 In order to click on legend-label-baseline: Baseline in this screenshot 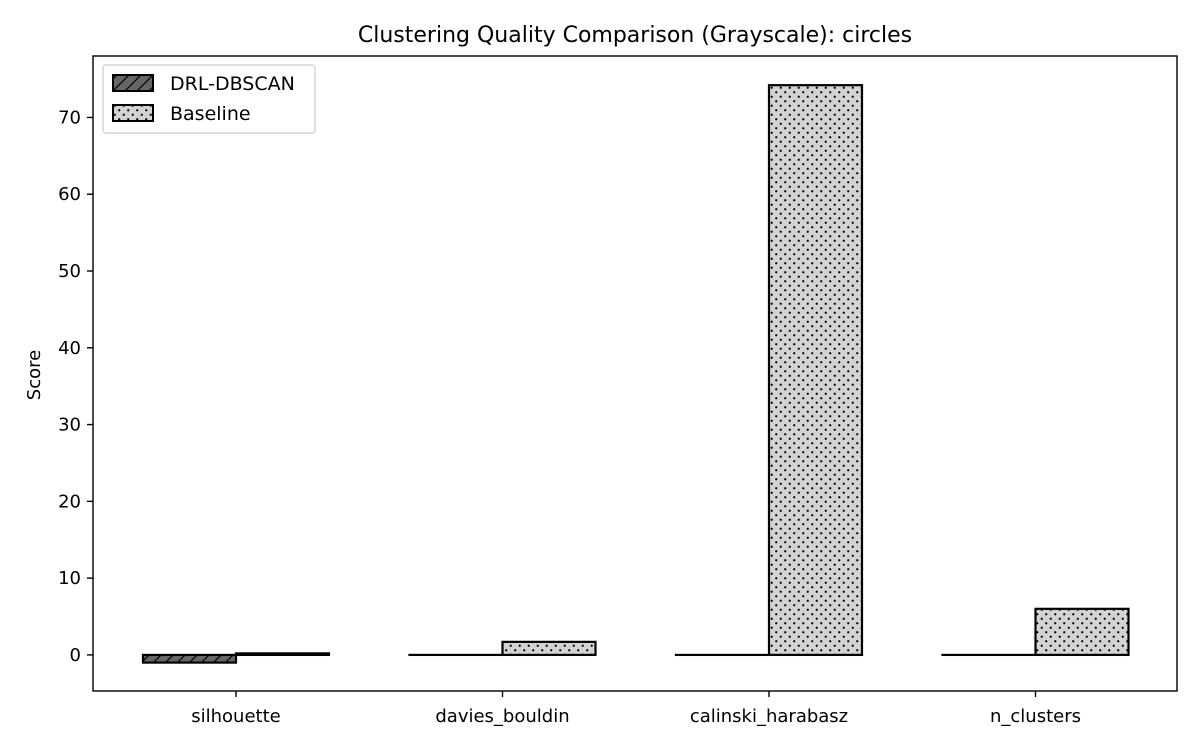, I will do `click(210, 114)`.